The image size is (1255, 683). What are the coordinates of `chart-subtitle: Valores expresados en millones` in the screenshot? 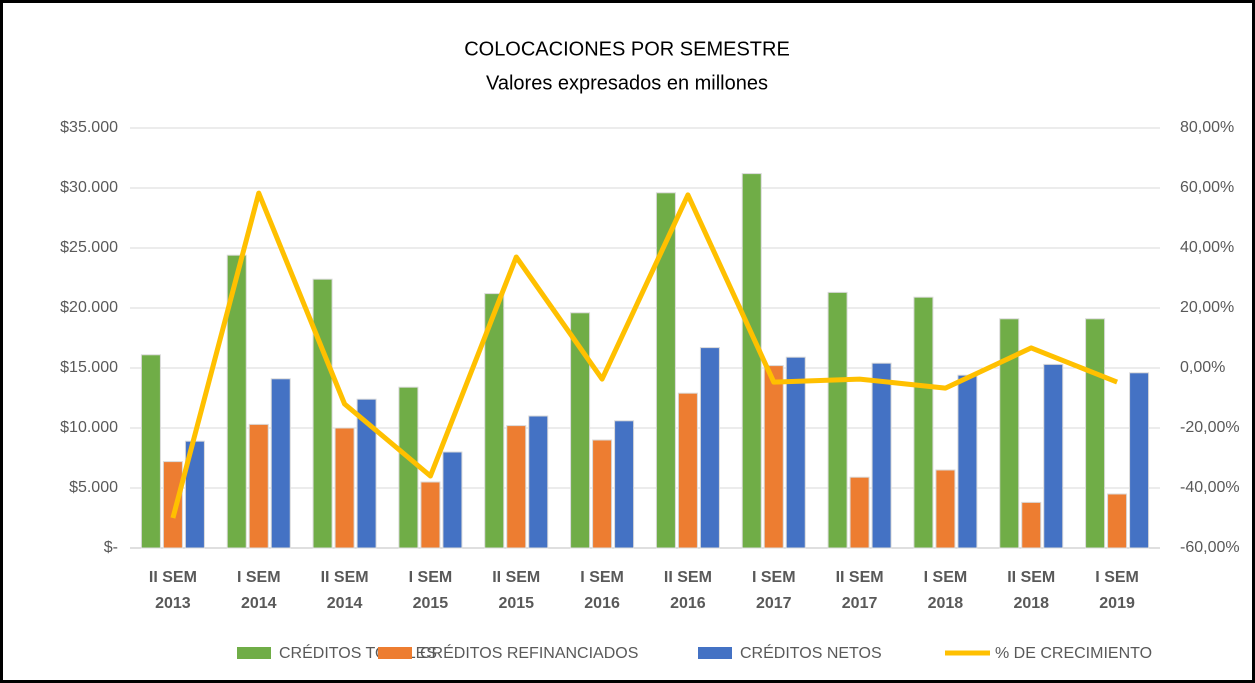 It's located at (627, 83).